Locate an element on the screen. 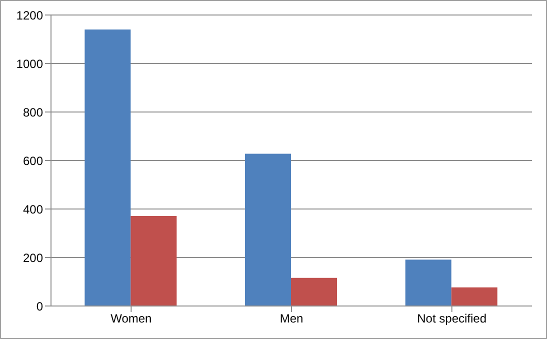  x-tick-label: Not specified is located at coordinates (452, 319).